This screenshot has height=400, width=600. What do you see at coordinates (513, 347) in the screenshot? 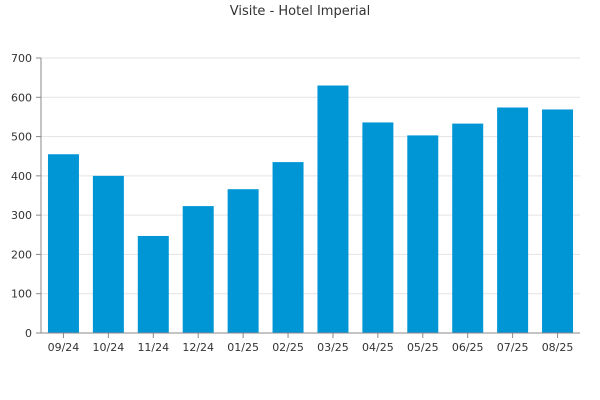
I see `x-tick-label: 07/25` at bounding box center [513, 347].